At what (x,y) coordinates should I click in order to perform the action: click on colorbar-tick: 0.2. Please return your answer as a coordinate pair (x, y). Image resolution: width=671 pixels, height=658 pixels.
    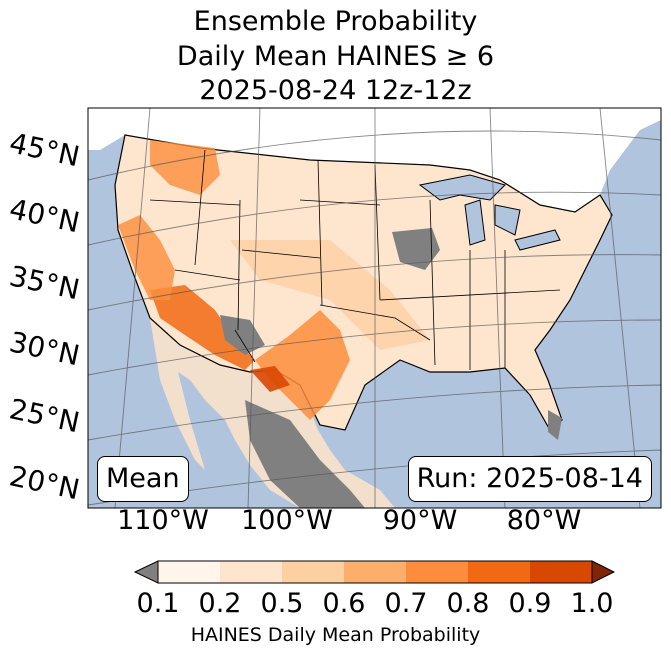
    Looking at the image, I should click on (220, 603).